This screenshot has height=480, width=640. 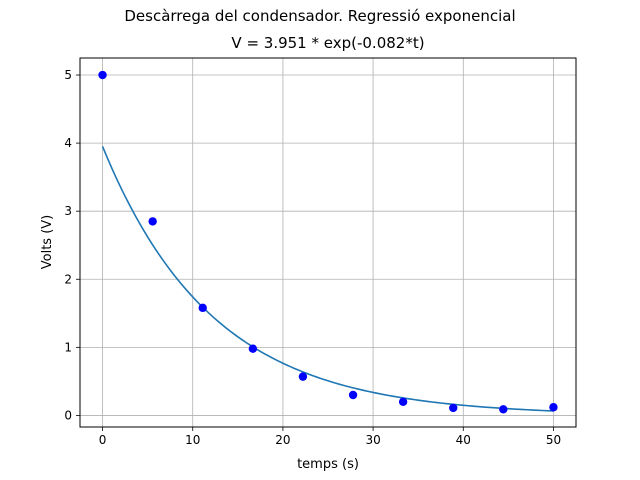 I want to click on x-tick-label: 20, so click(x=282, y=440).